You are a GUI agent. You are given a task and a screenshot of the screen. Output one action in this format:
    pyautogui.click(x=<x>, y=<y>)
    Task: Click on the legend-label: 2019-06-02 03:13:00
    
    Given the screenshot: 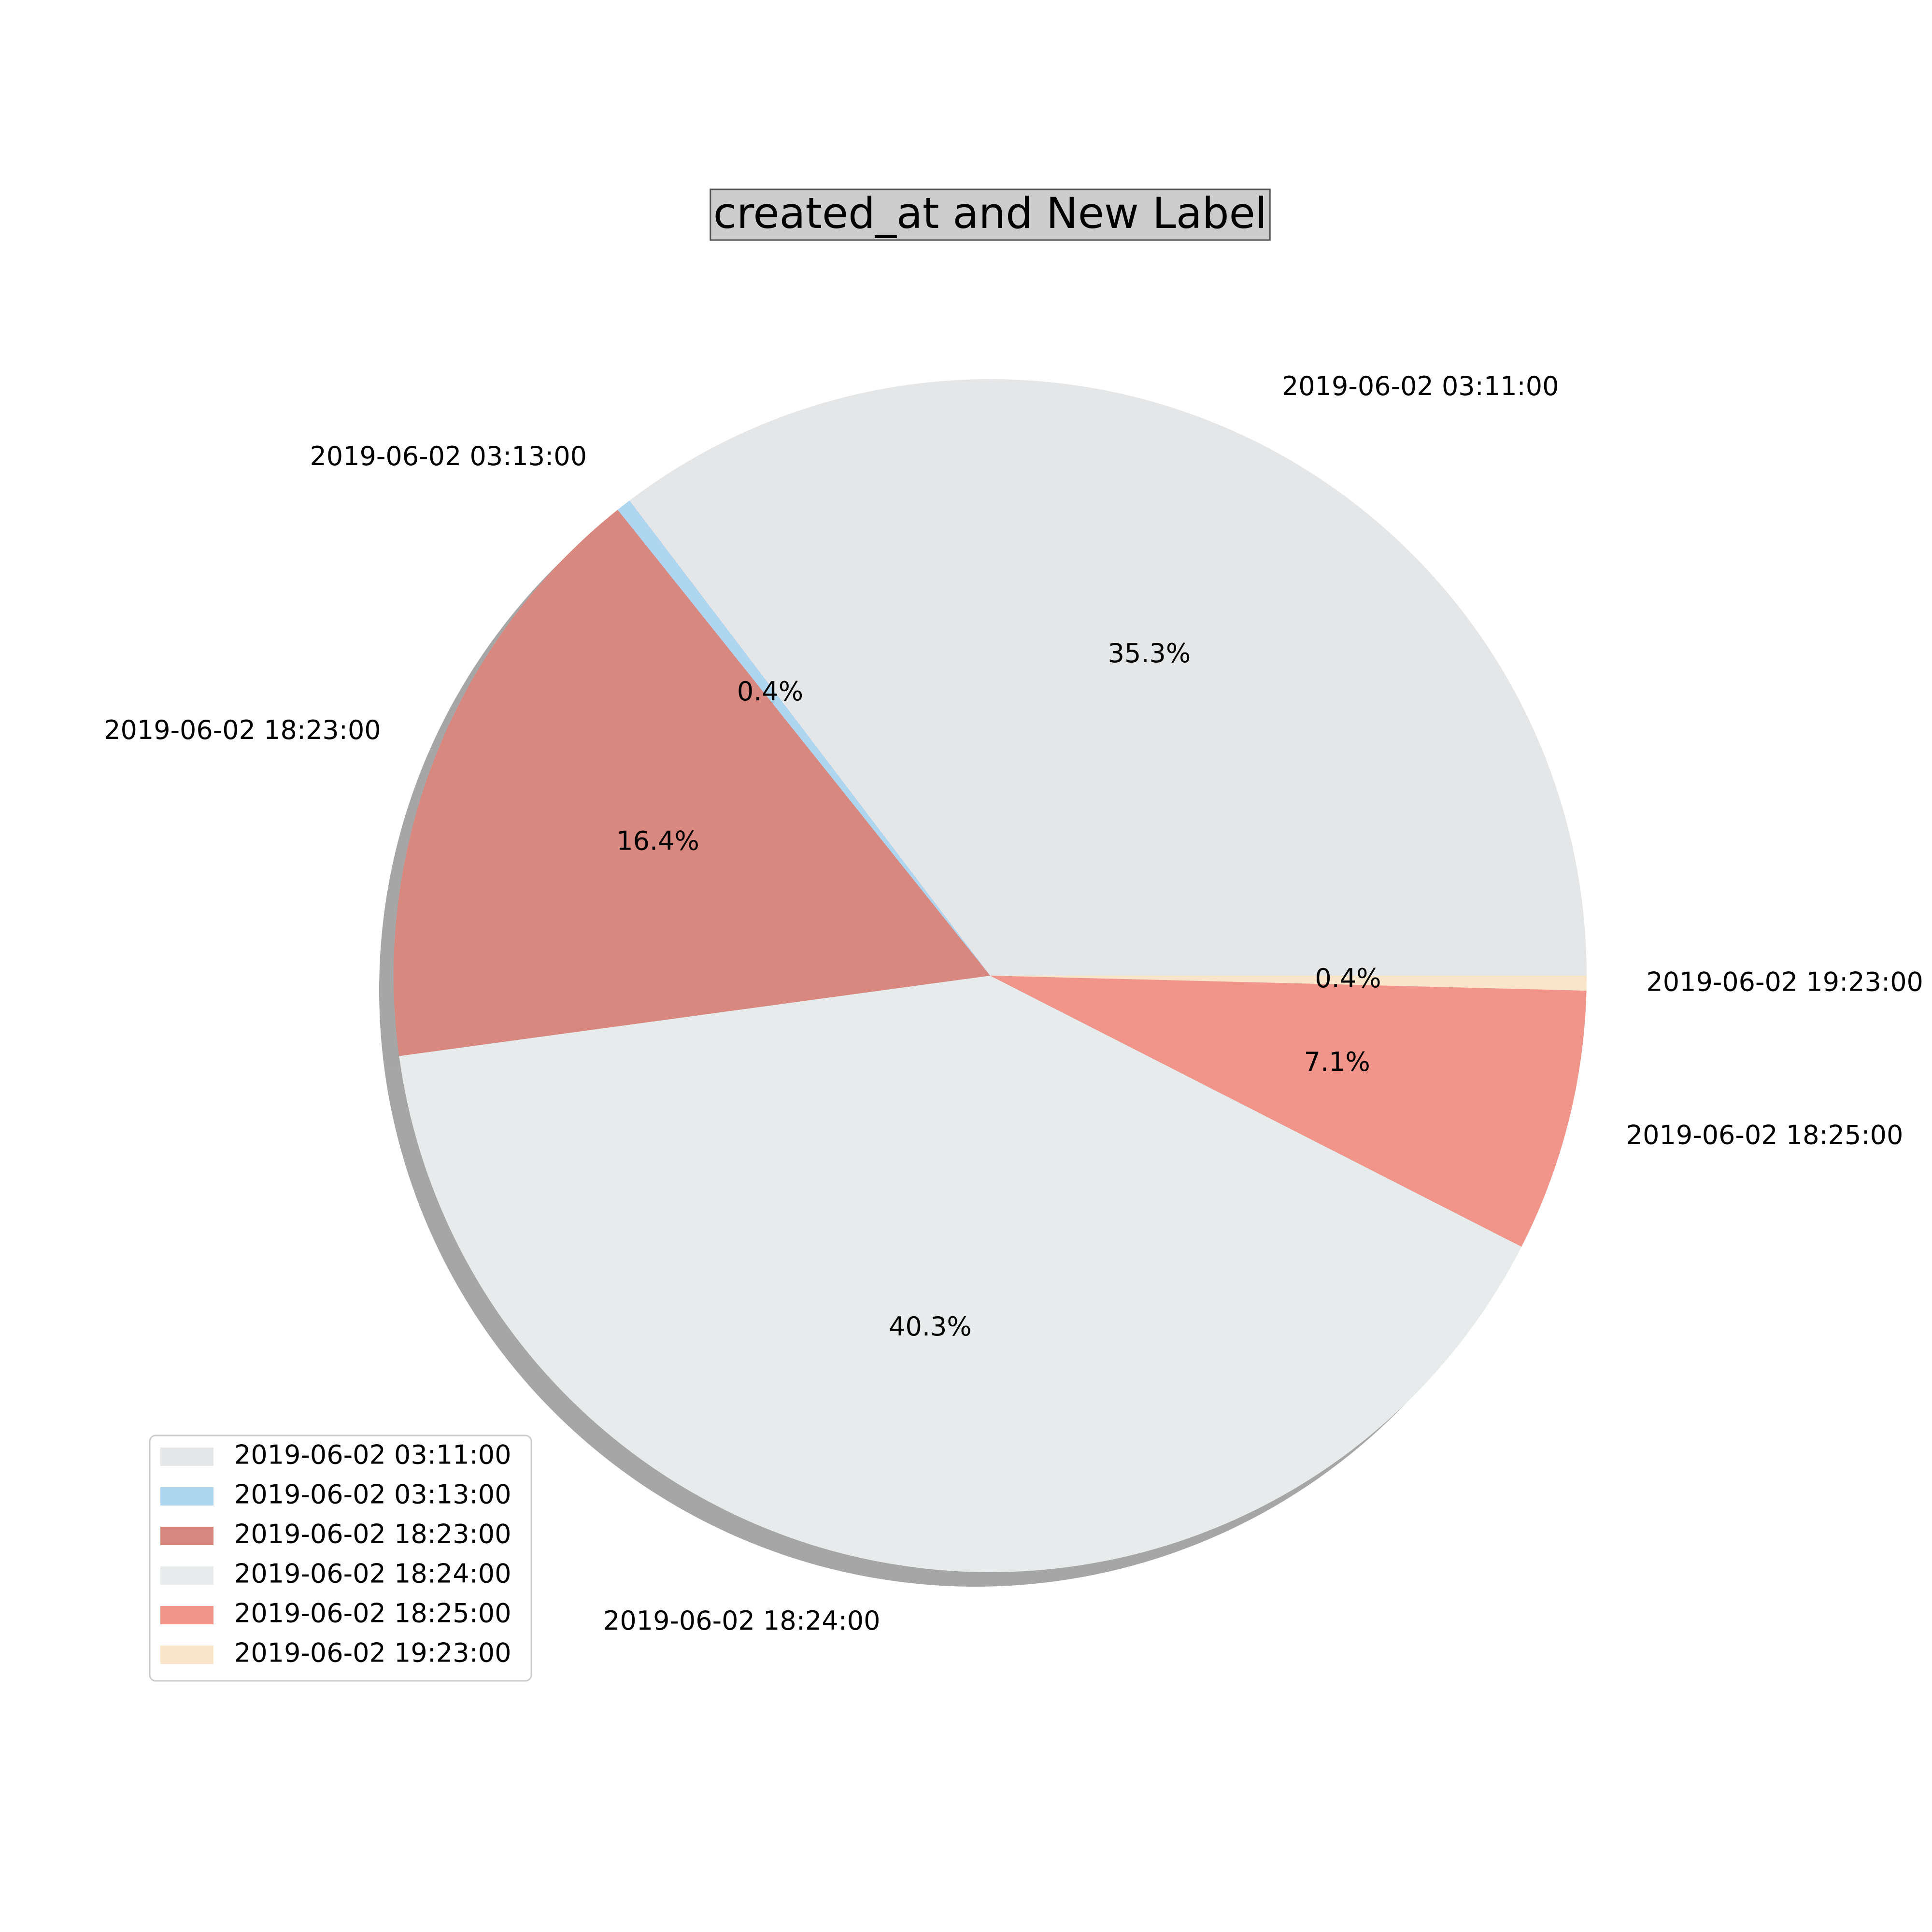 What is the action you would take?
    pyautogui.click(x=372, y=1494)
    